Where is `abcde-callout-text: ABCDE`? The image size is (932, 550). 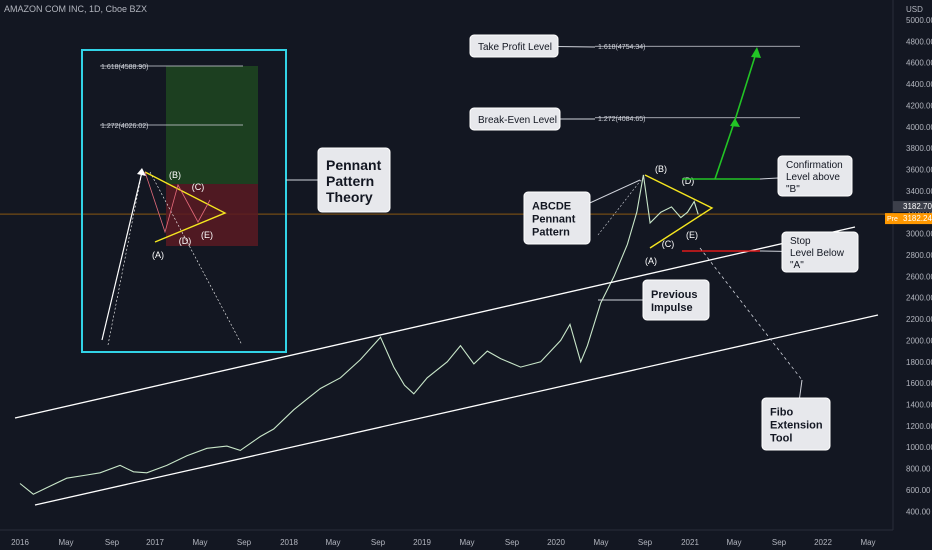 abcde-callout-text: ABCDE is located at coordinates (551, 207).